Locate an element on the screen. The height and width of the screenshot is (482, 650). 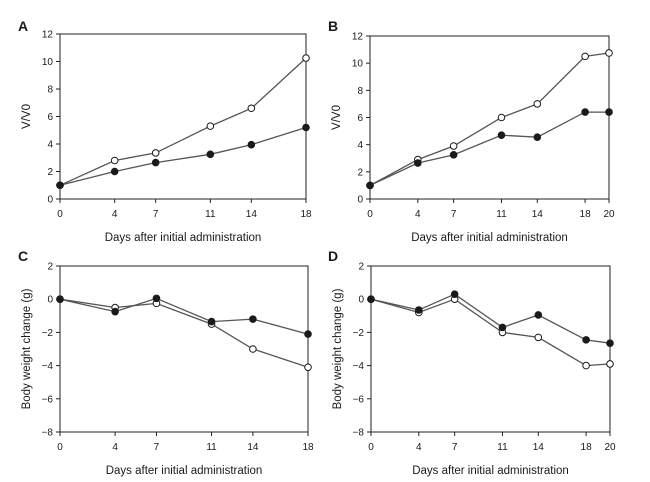
y-tick-label: −8 is located at coordinates (359, 433).